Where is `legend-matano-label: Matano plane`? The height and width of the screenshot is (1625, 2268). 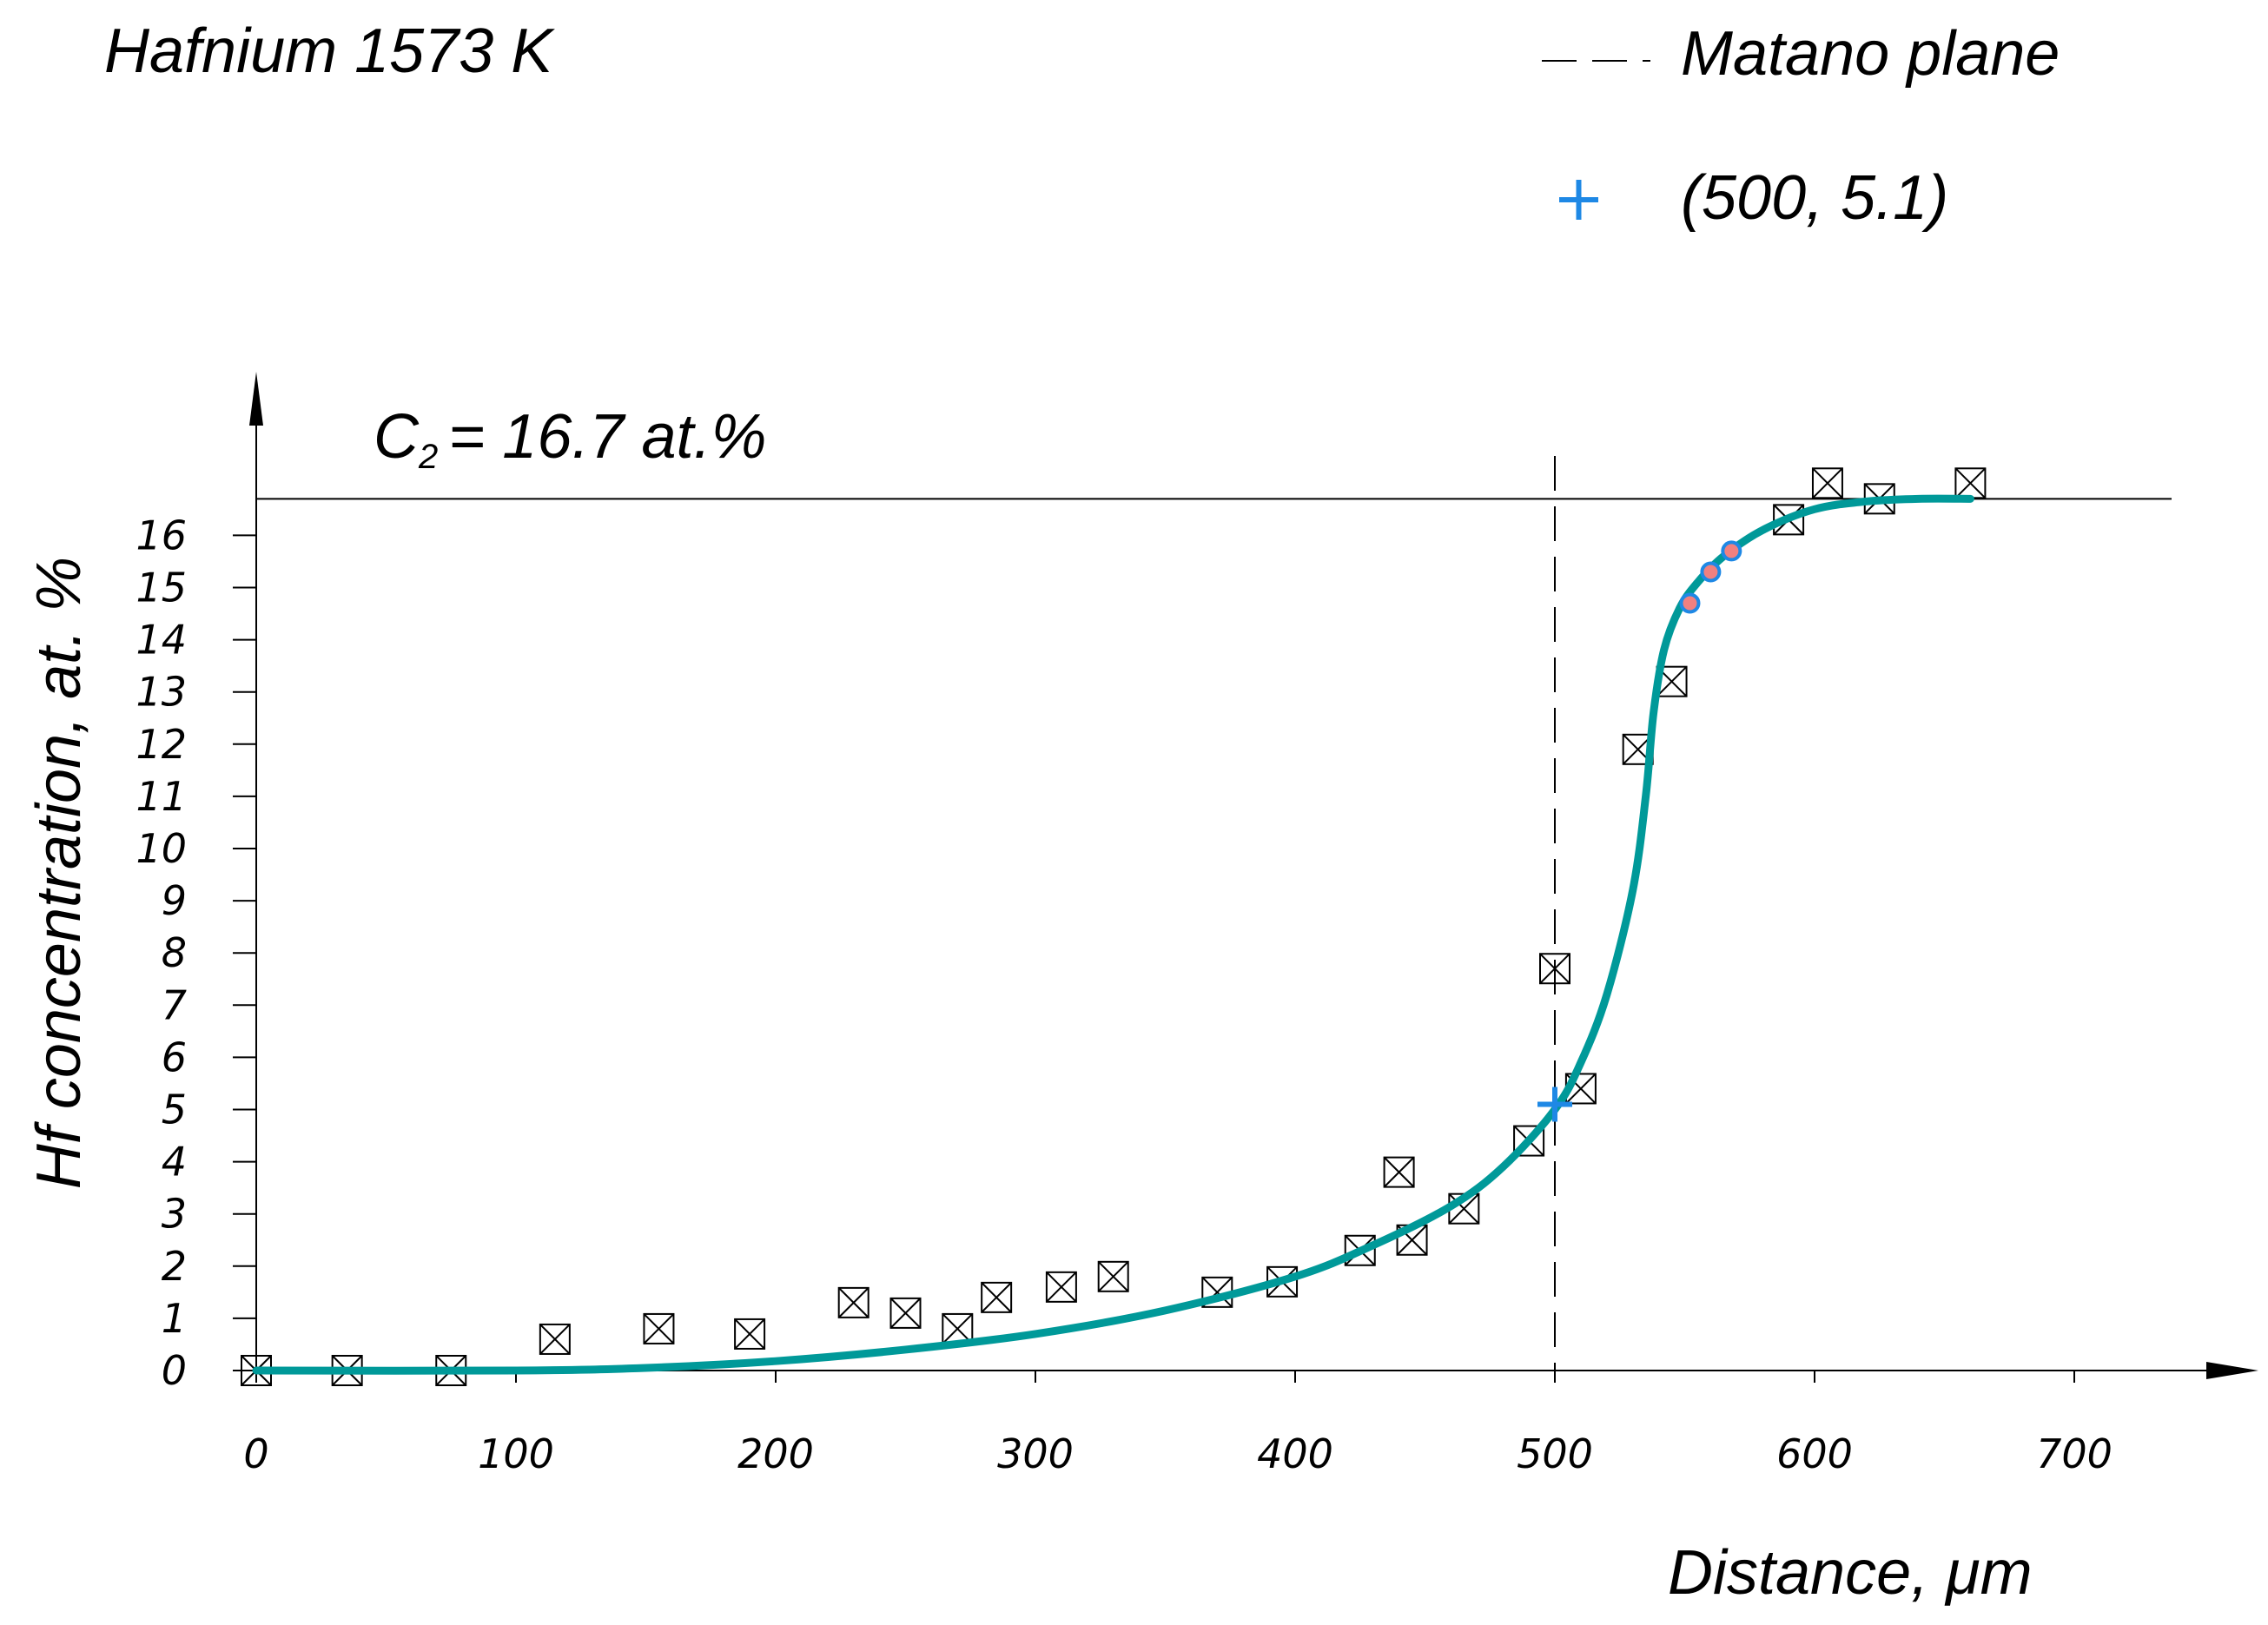
legend-matano-label: Matano plane is located at coordinates (1870, 54).